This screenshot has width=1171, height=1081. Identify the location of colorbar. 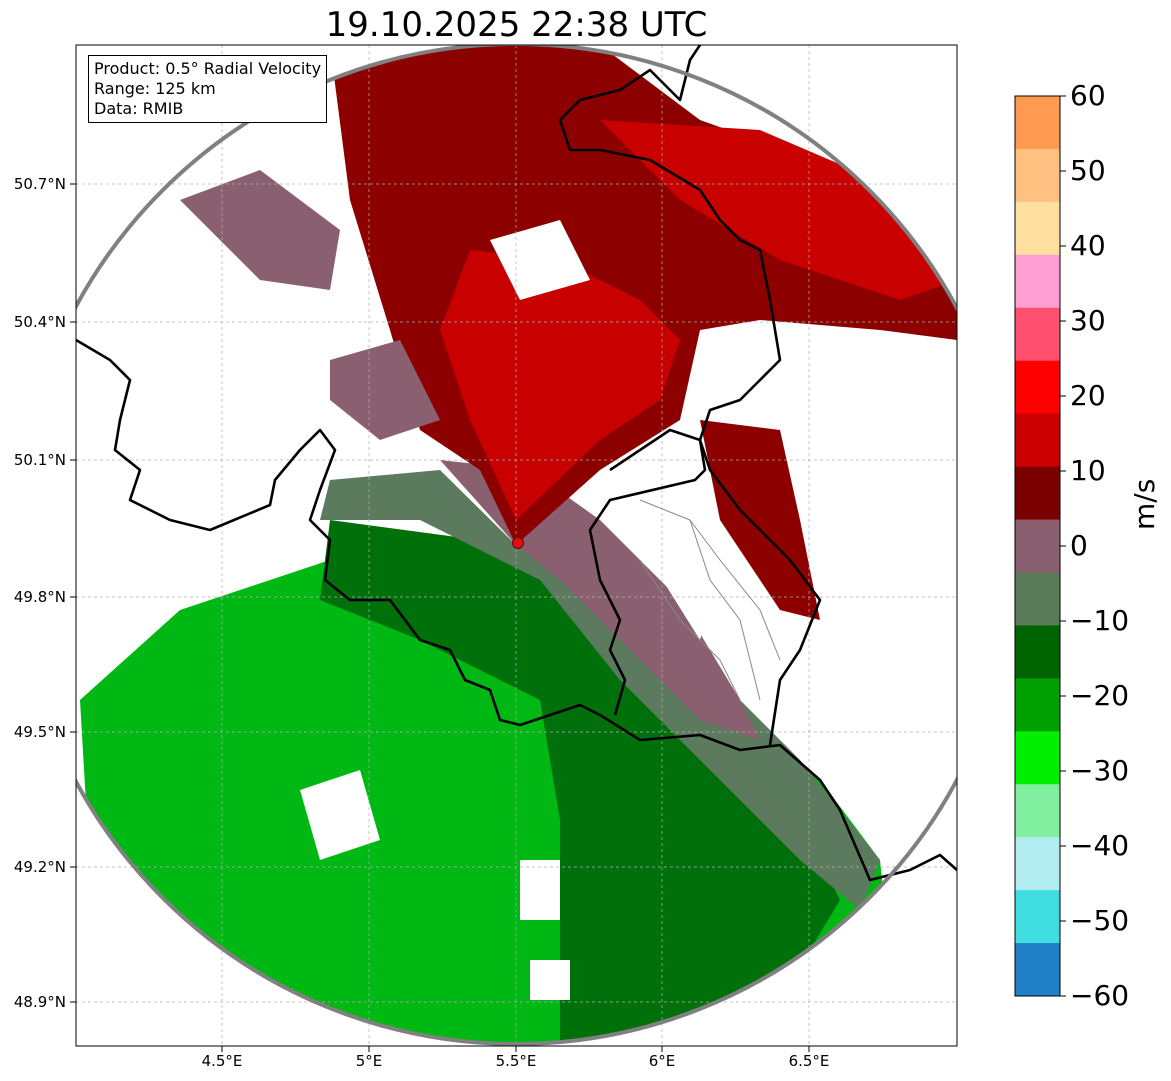
(1040, 546).